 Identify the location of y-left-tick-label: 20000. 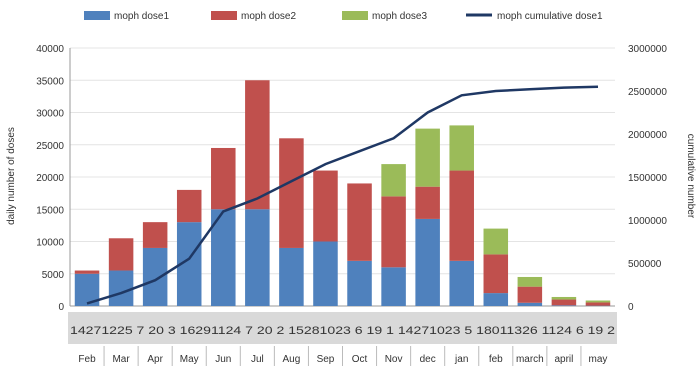
(50, 178).